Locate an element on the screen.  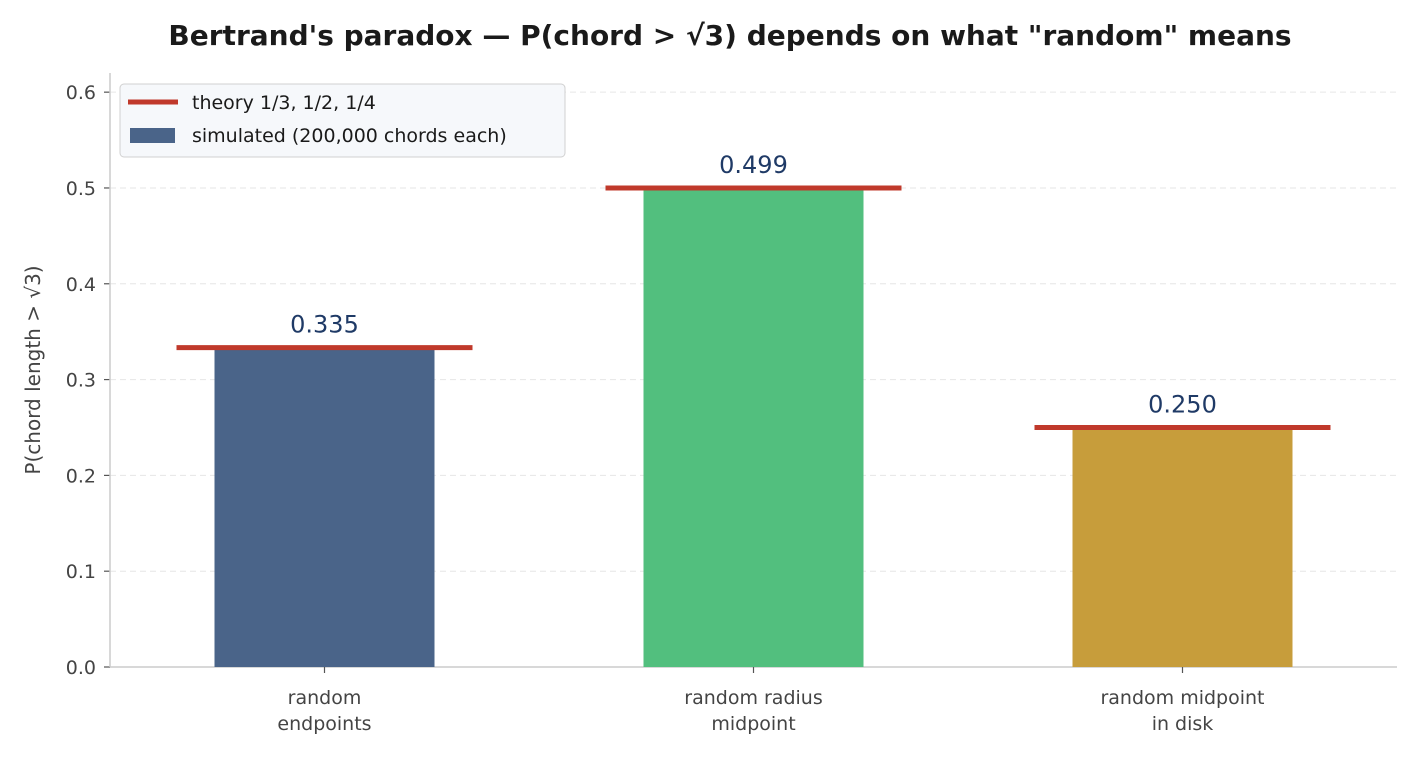
y-tick-label: 0.5 is located at coordinates (81, 189).